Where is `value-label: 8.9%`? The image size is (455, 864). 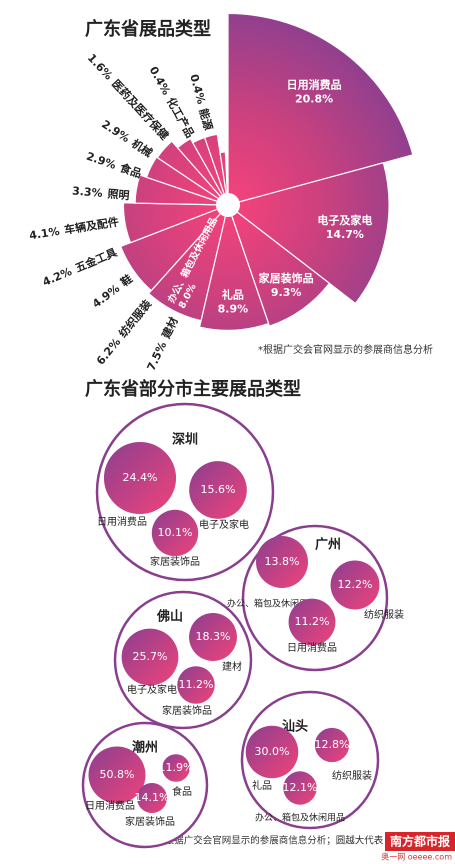
value-label: 8.9% is located at coordinates (233, 309).